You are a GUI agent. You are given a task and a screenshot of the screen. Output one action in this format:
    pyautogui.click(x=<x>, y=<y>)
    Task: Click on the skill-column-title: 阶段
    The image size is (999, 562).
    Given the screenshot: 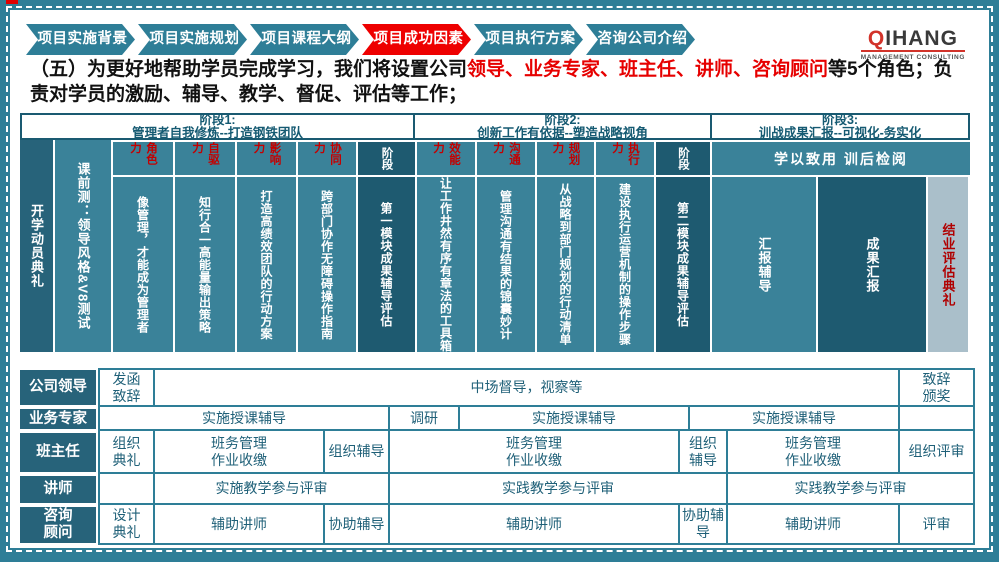 What is the action you would take?
    pyautogui.click(x=683, y=158)
    